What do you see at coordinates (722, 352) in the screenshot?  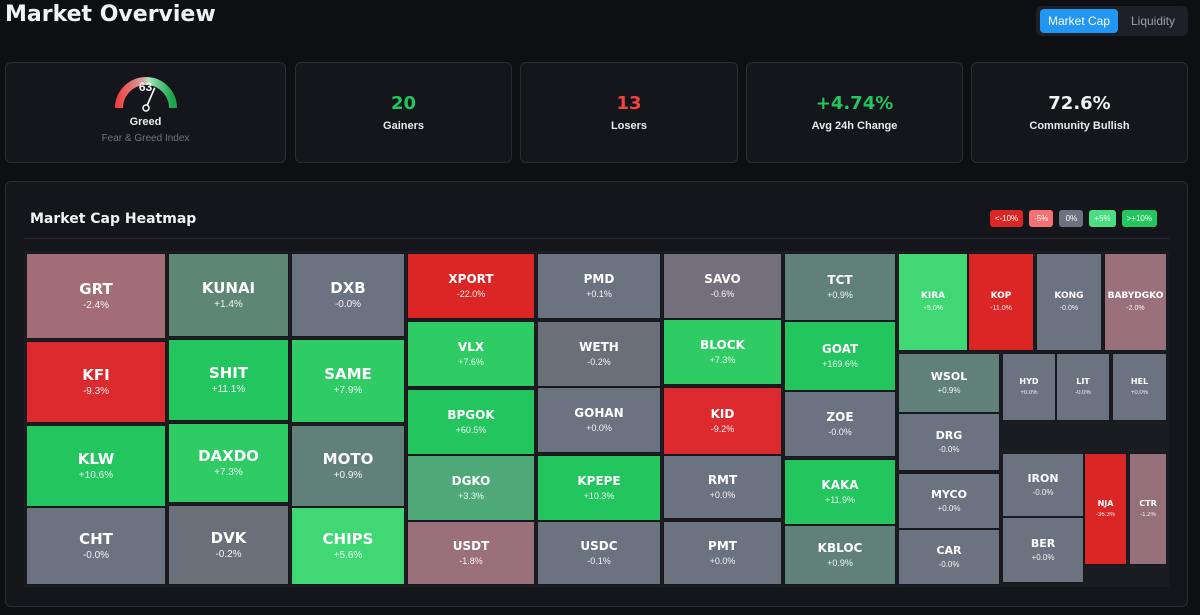 I see `heatmap-tile-block: BLOCK +7.3%` at bounding box center [722, 352].